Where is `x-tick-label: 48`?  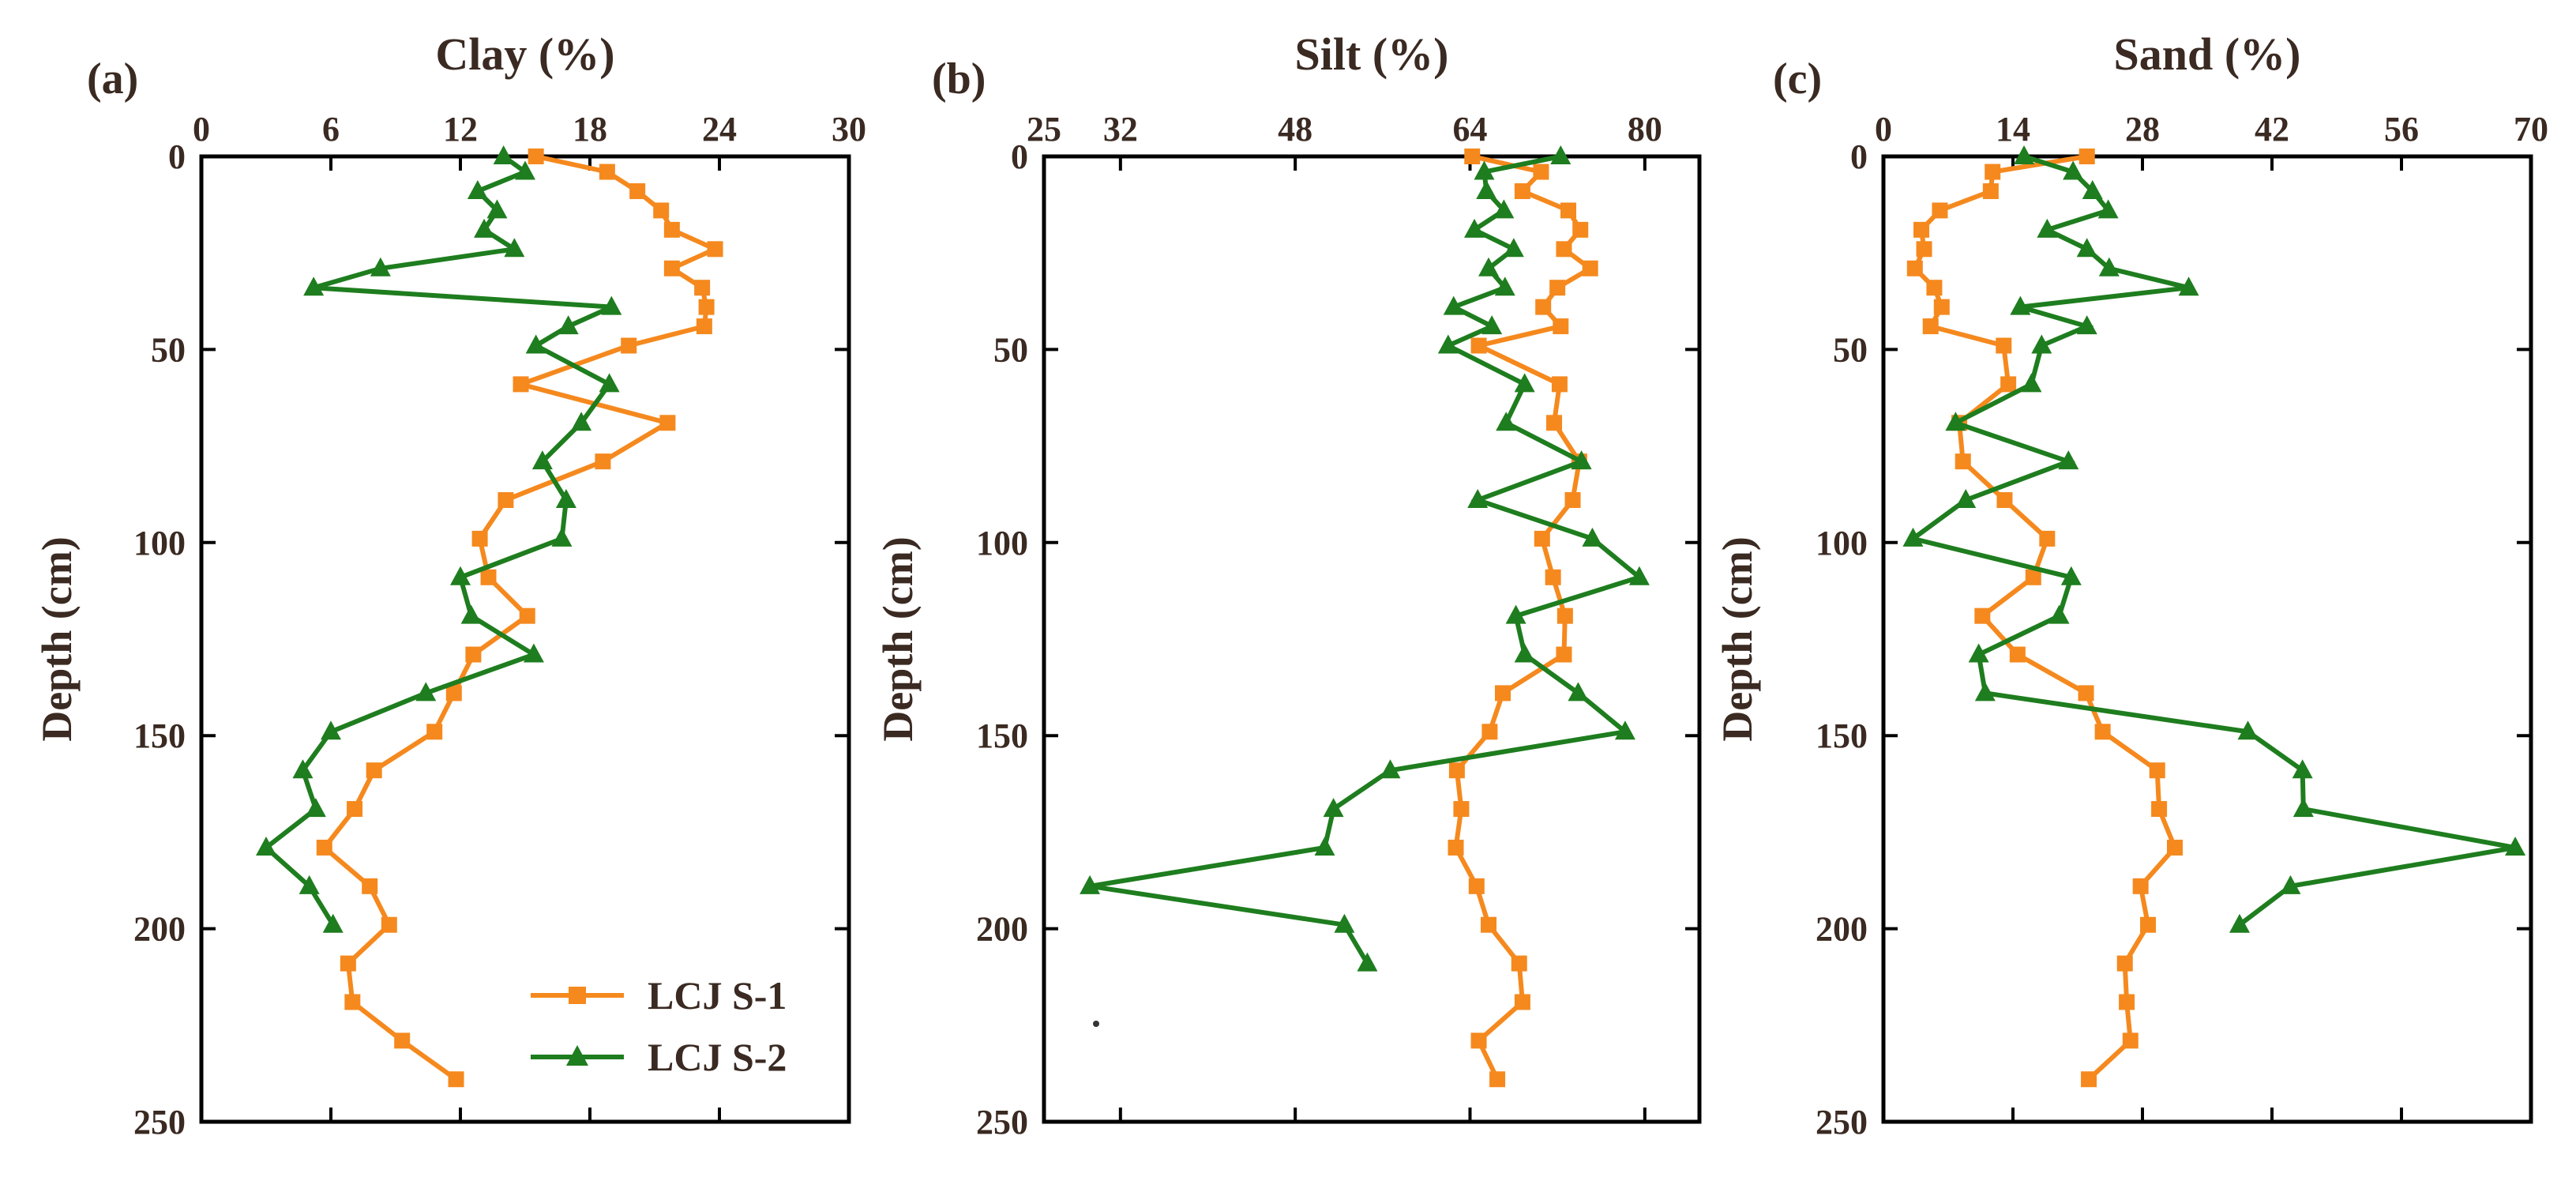
x-tick-label: 48 is located at coordinates (1295, 130).